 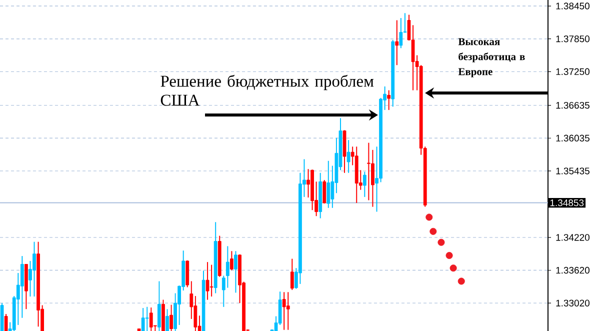 I want to click on y-tick-label: 1.33020, so click(x=573, y=303).